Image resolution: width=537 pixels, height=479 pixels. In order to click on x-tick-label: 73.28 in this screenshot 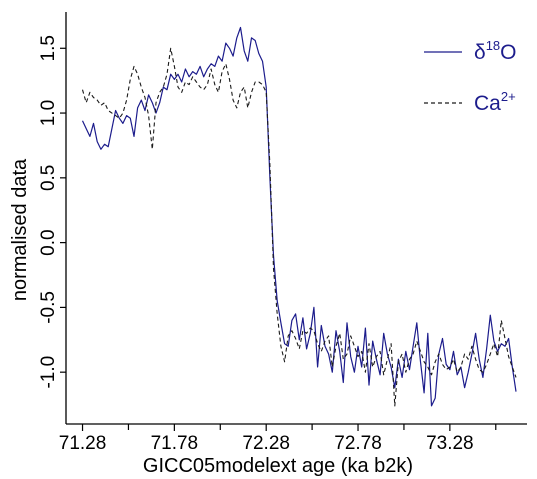, I will do `click(450, 443)`.